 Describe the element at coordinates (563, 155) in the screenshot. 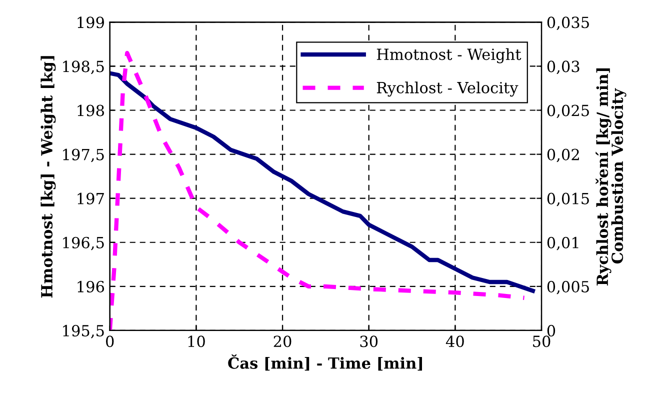

I see `y2-tick-label: 0,02` at that location.